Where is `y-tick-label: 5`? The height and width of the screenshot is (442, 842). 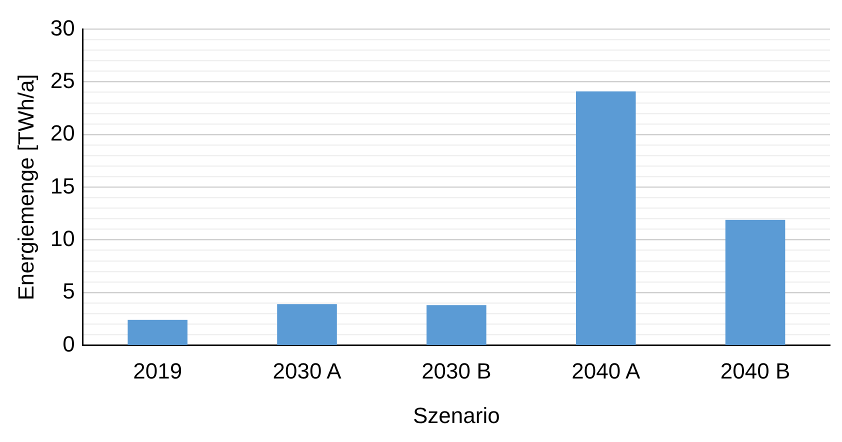 y-tick-label: 5 is located at coordinates (68, 291).